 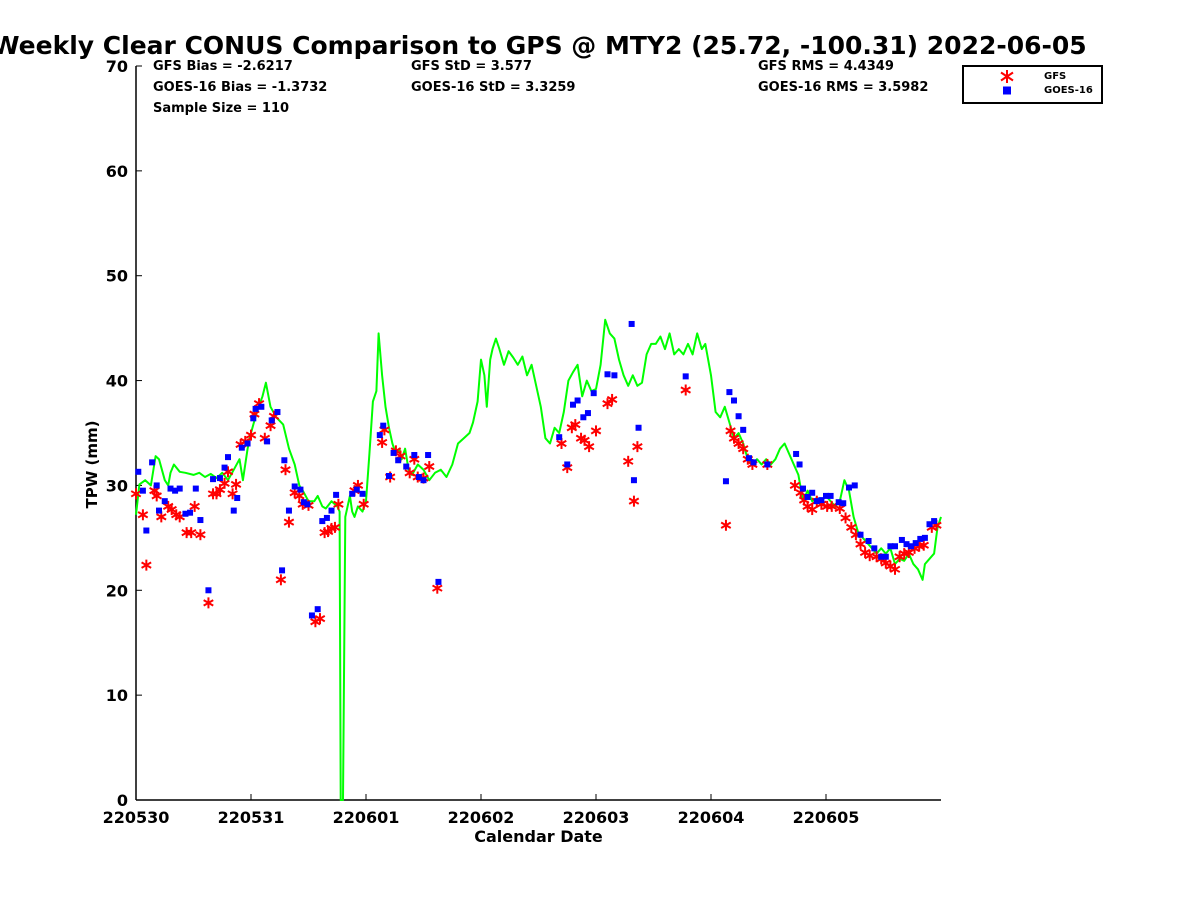 I want to click on goes-rms-stat: GOES-16 RMS = 3.5982, so click(x=843, y=87).